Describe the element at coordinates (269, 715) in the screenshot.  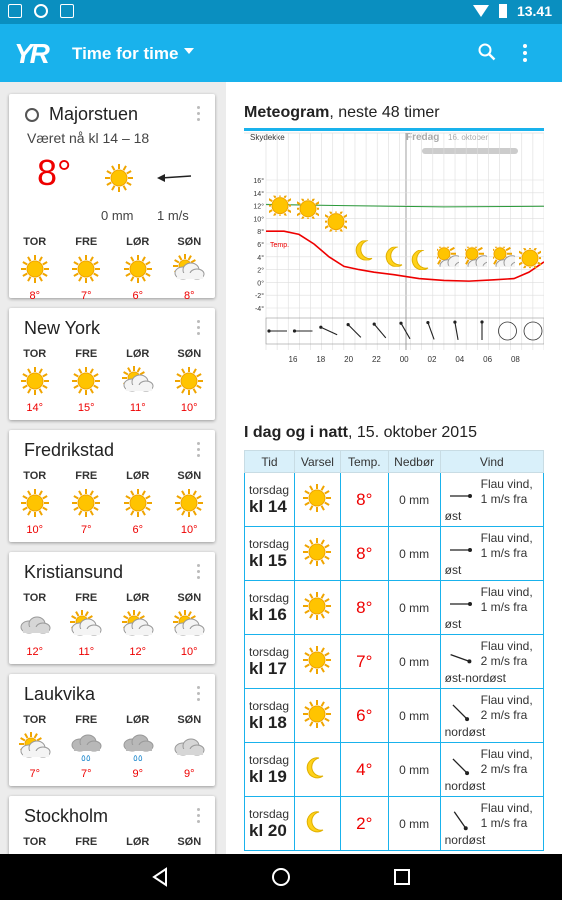
I see `time-cell: torsdag kl 18` at that location.